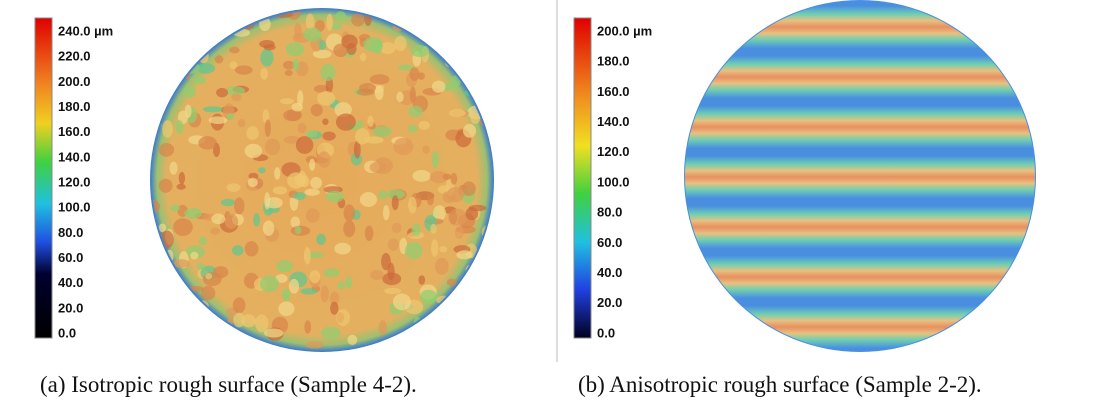  Describe the element at coordinates (70, 232) in the screenshot. I see `colorbar-tick-label: 80.0` at that location.